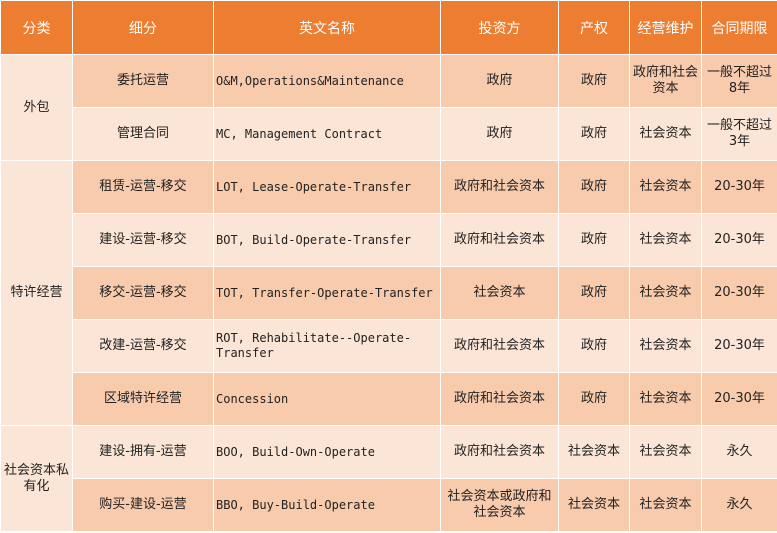 Image resolution: width=777 pixels, height=533 pixels. I want to click on english-name-cell: Concession, so click(327, 399).